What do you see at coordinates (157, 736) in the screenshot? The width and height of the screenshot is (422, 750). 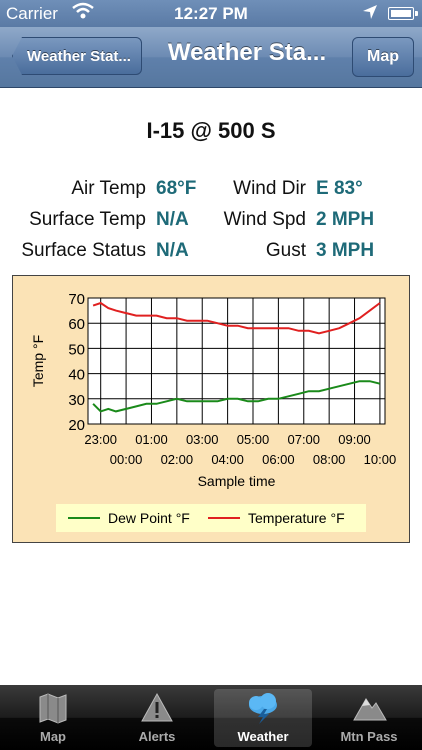 I see `tab-alerts-label: Alerts` at bounding box center [157, 736].